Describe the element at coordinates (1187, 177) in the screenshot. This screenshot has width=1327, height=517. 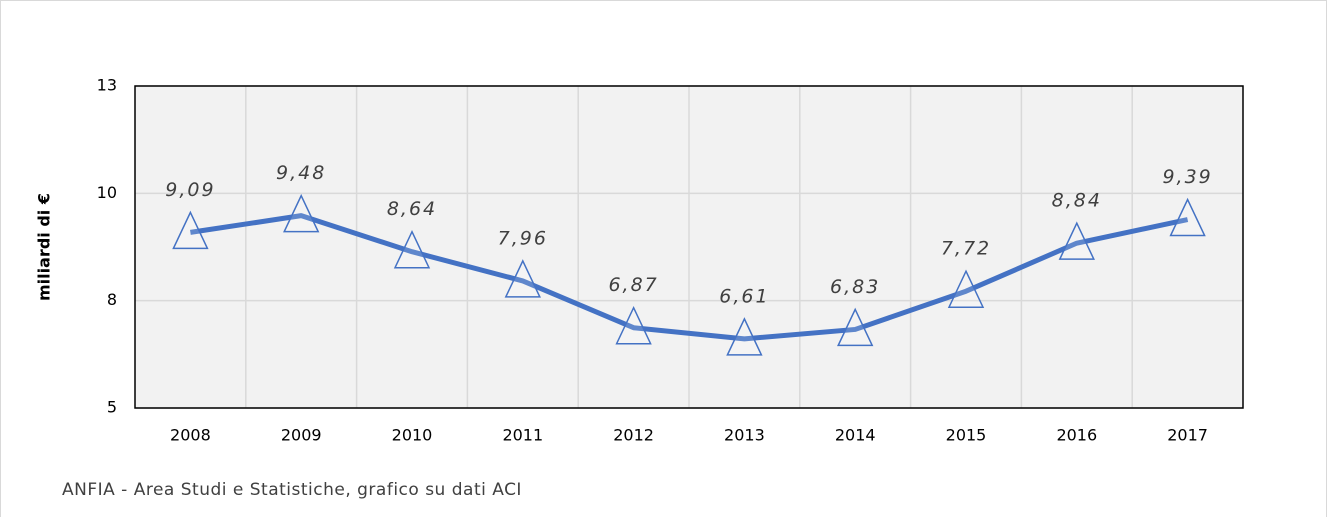
I see `data-label: 9,39` at that location.